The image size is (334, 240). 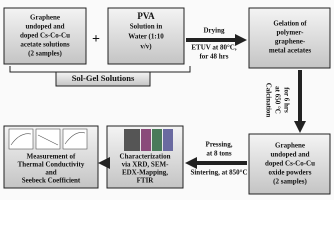 What do you see at coordinates (48, 139) in the screenshot?
I see `plot-thumbnails` at bounding box center [48, 139].